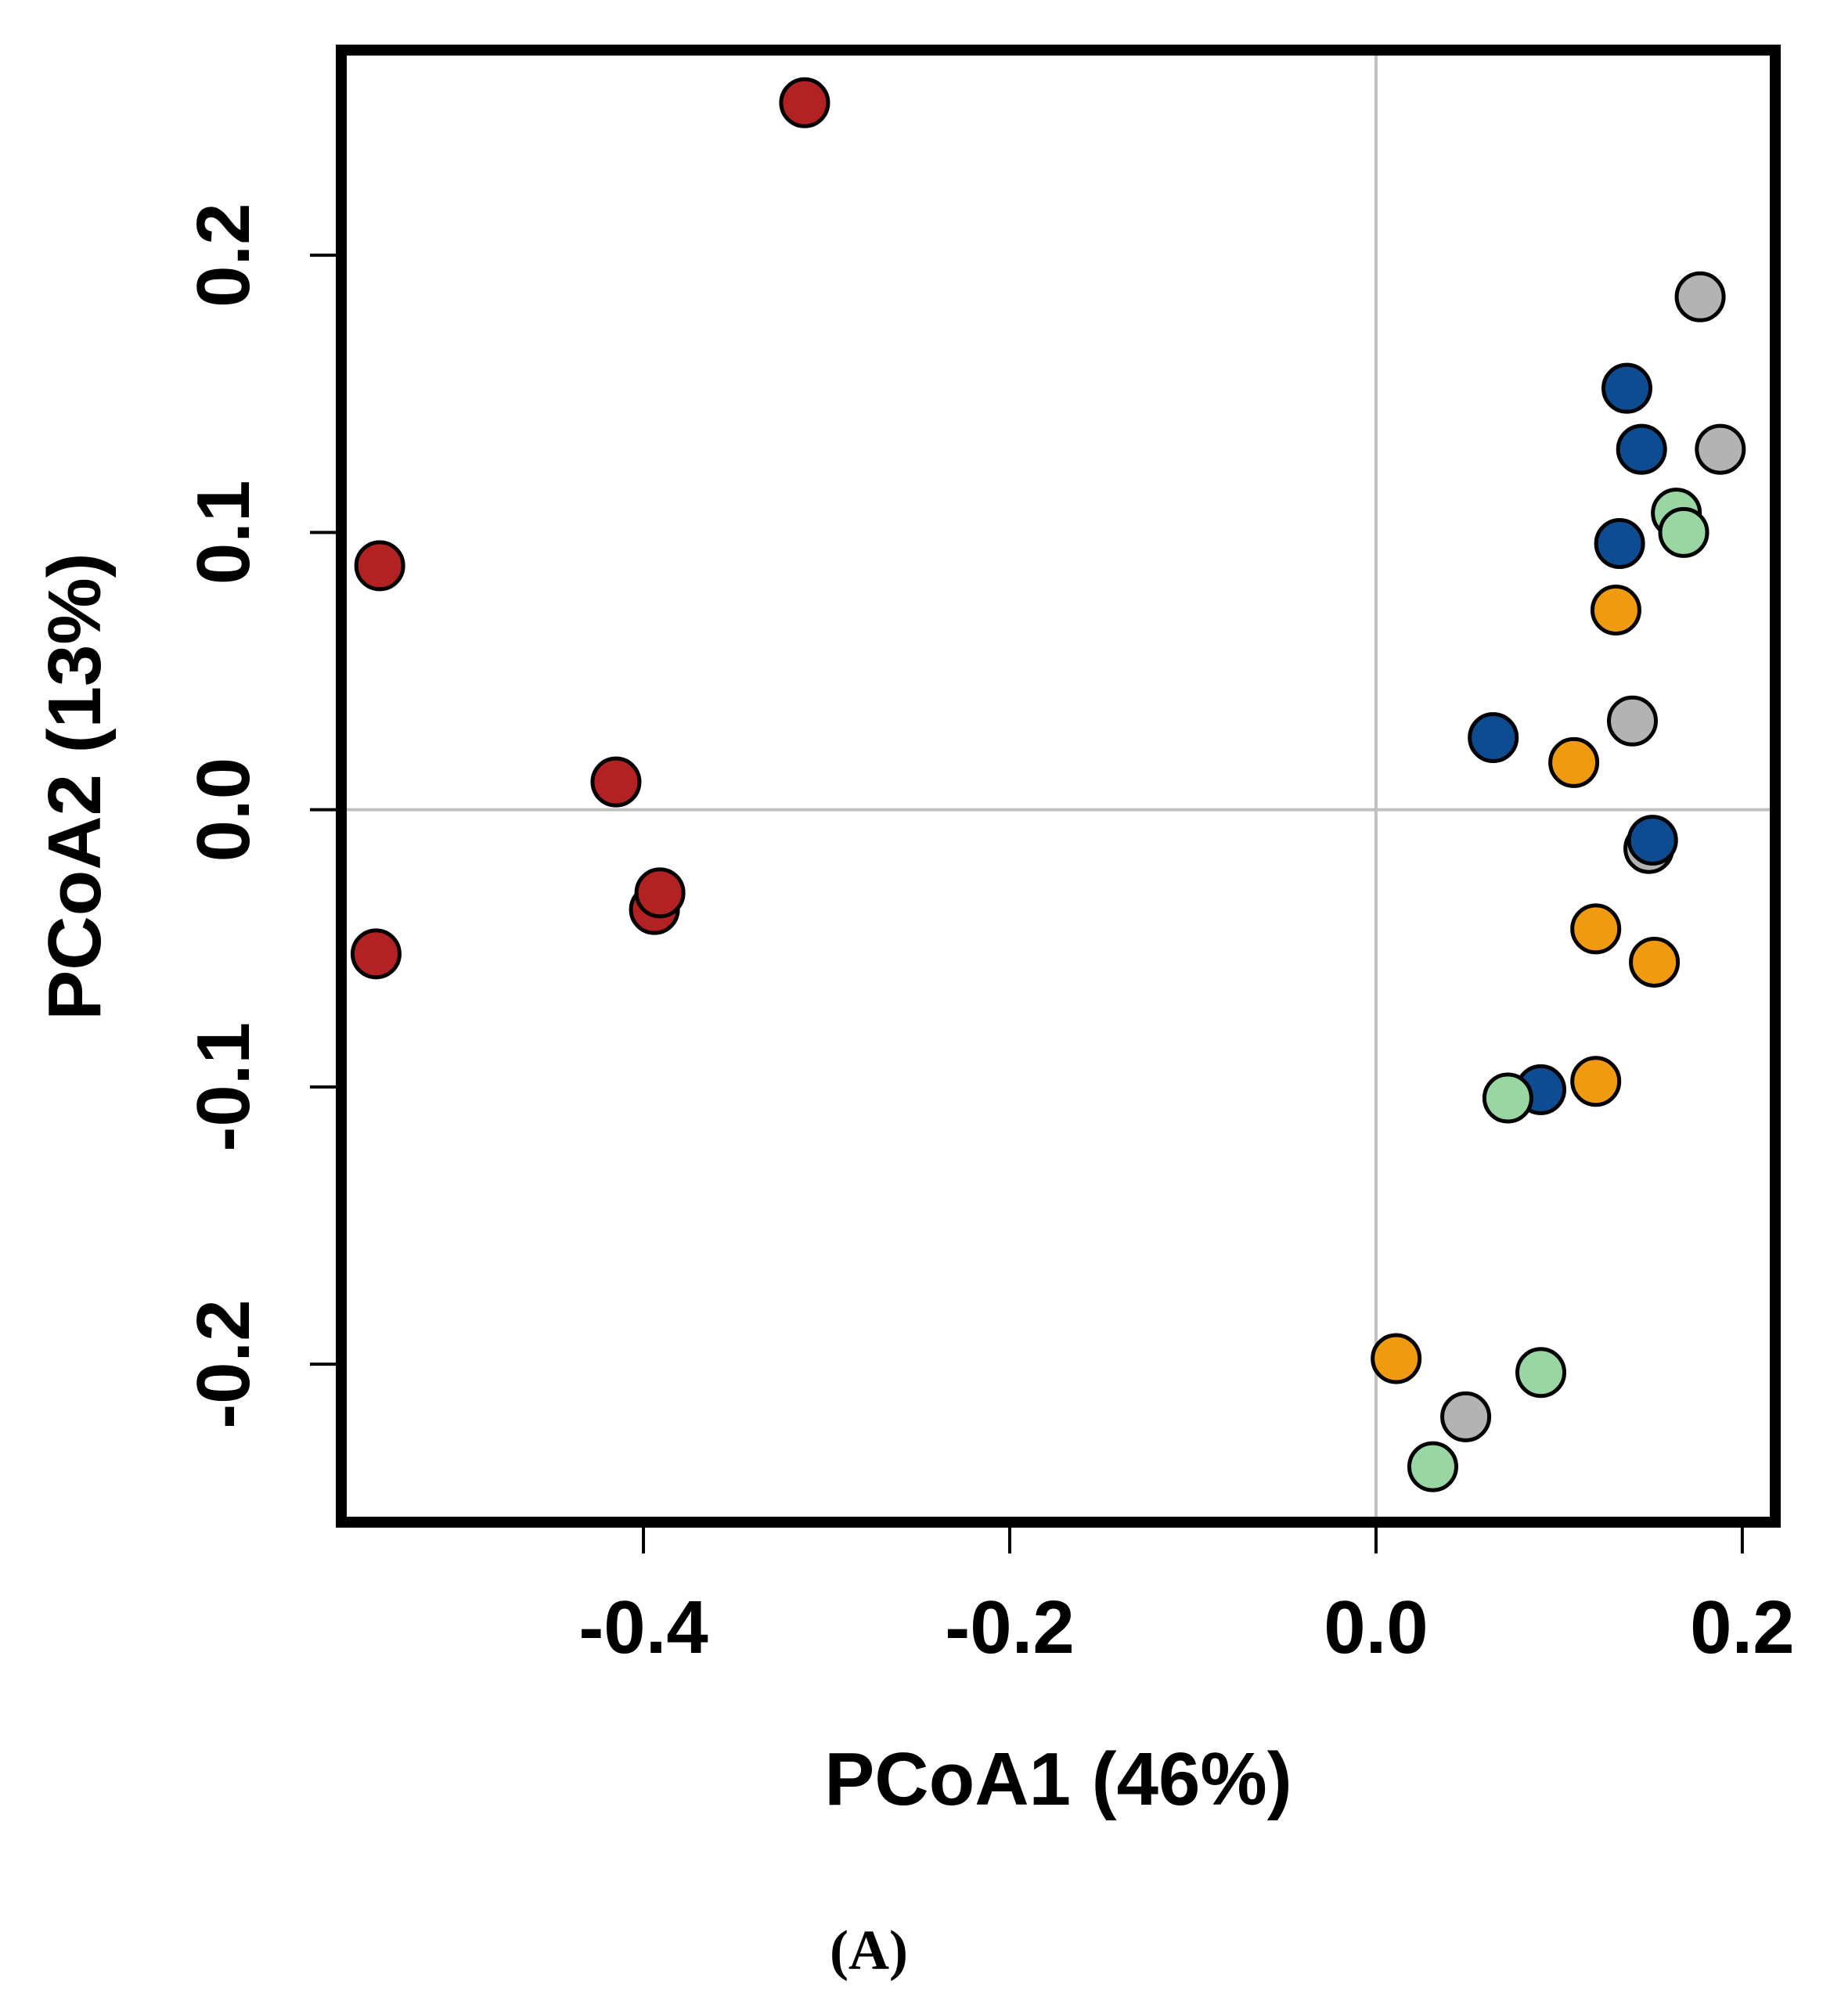 Image resolution: width=1841 pixels, height=2016 pixels. What do you see at coordinates (224, 255) in the screenshot?
I see `y-tick-label: 0.2` at bounding box center [224, 255].